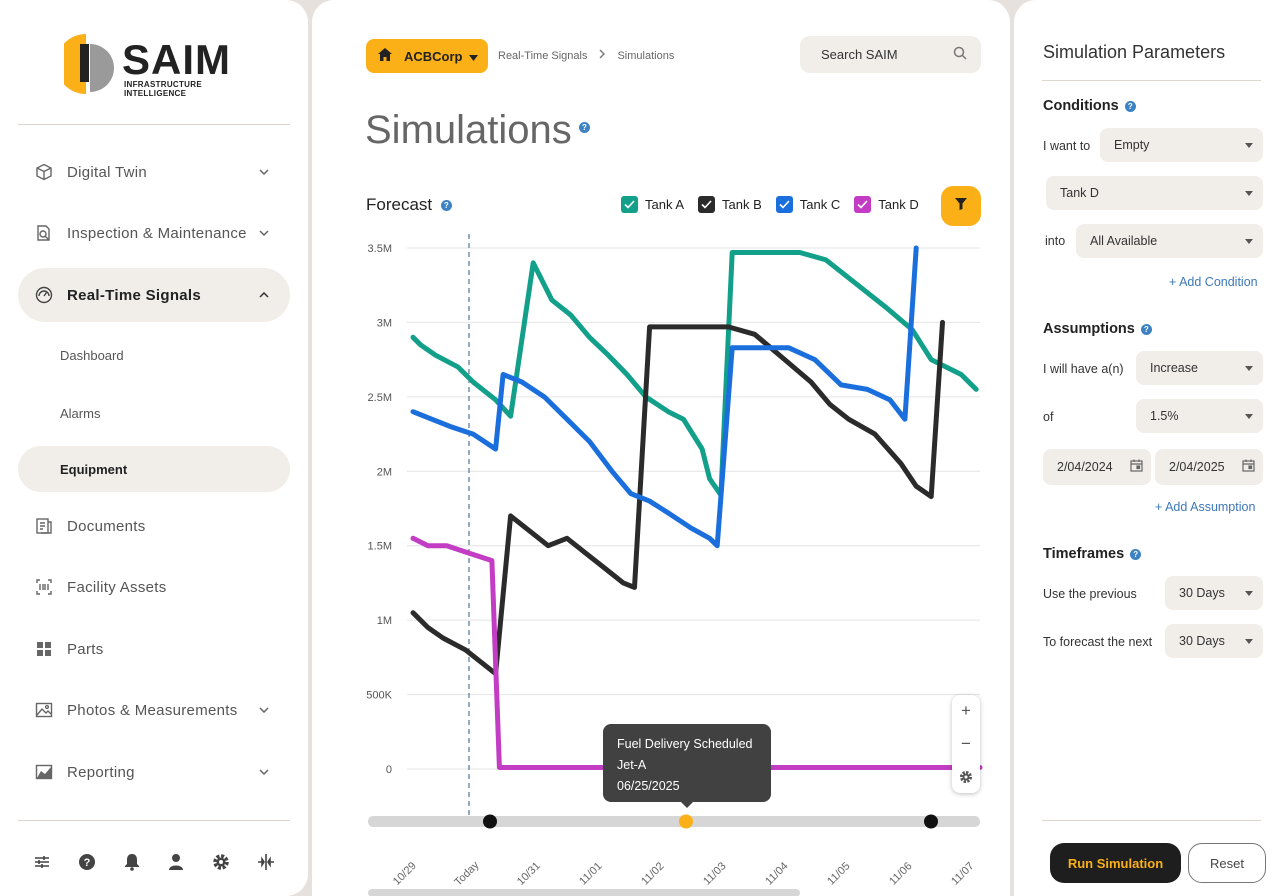 The image size is (1280, 896). Describe the element at coordinates (117, 587) in the screenshot. I see `sidebar-item-label: Facility Assets` at that location.